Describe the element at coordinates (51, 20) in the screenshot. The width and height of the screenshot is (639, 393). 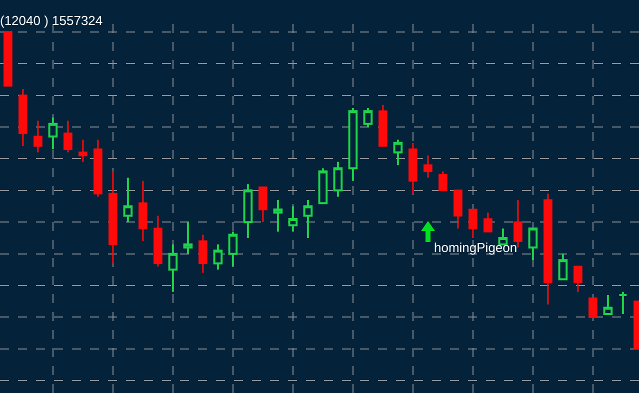
I see `chart-title: (12040 ) 1557324` at that location.